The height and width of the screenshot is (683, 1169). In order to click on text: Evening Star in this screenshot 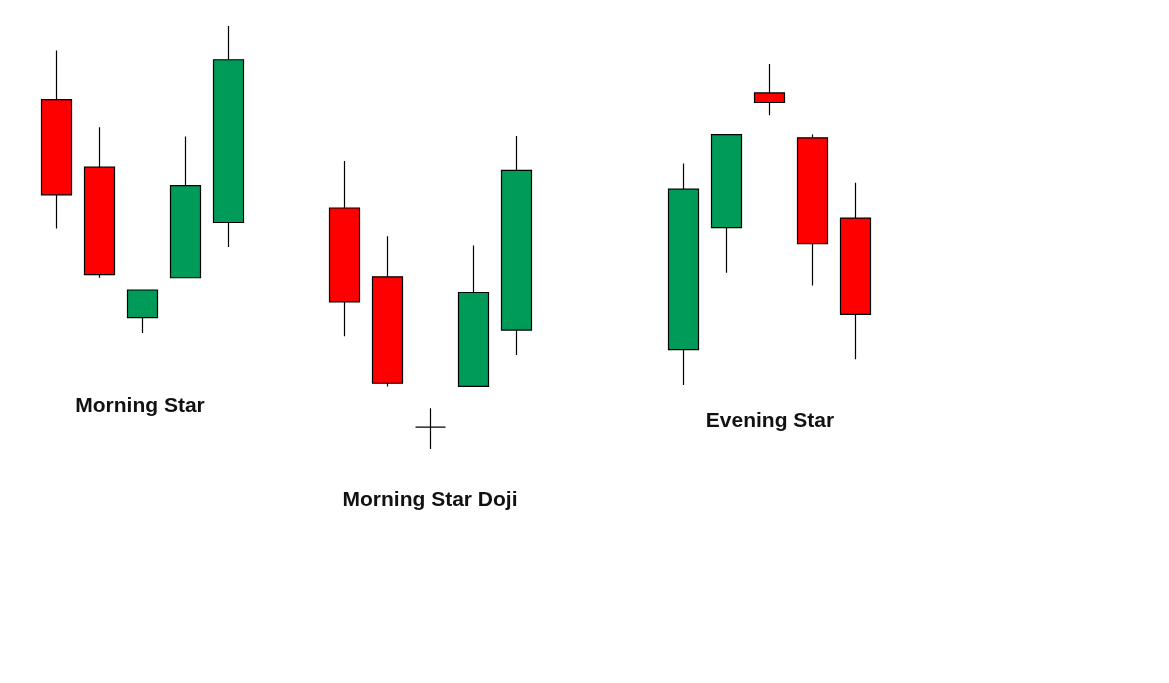, I will do `click(770, 419)`.